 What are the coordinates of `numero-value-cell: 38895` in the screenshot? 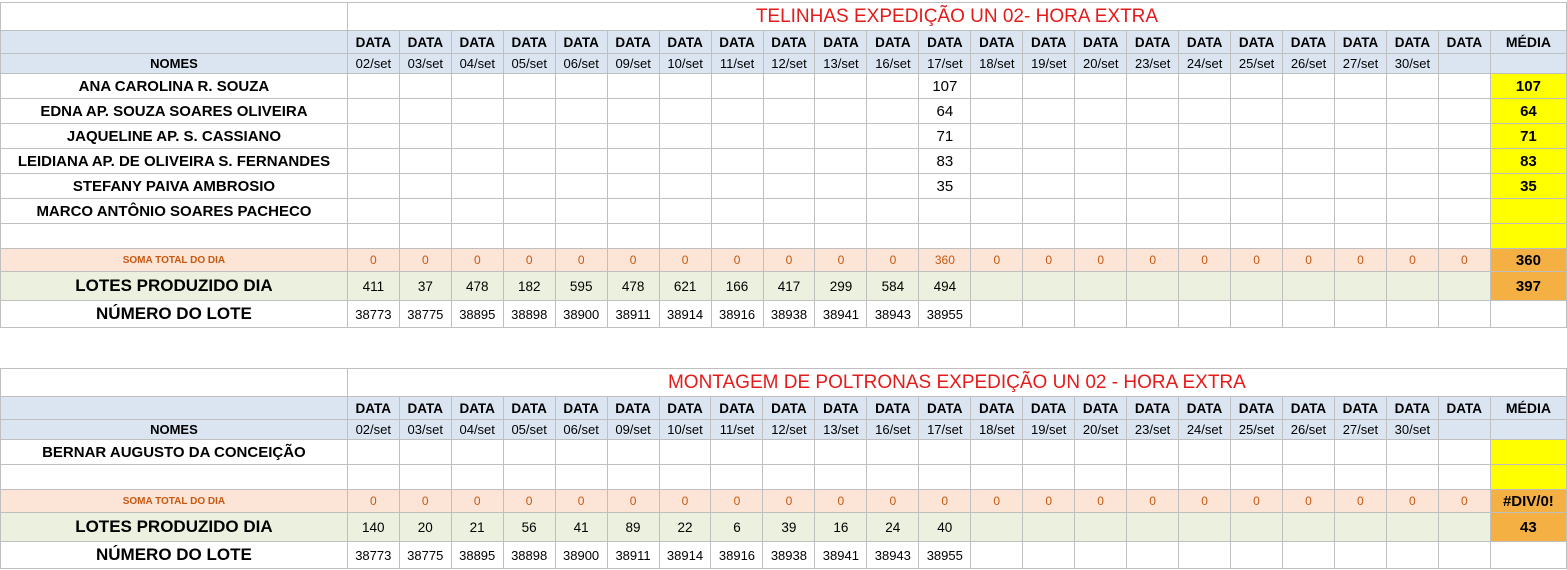 It's located at (477, 314).